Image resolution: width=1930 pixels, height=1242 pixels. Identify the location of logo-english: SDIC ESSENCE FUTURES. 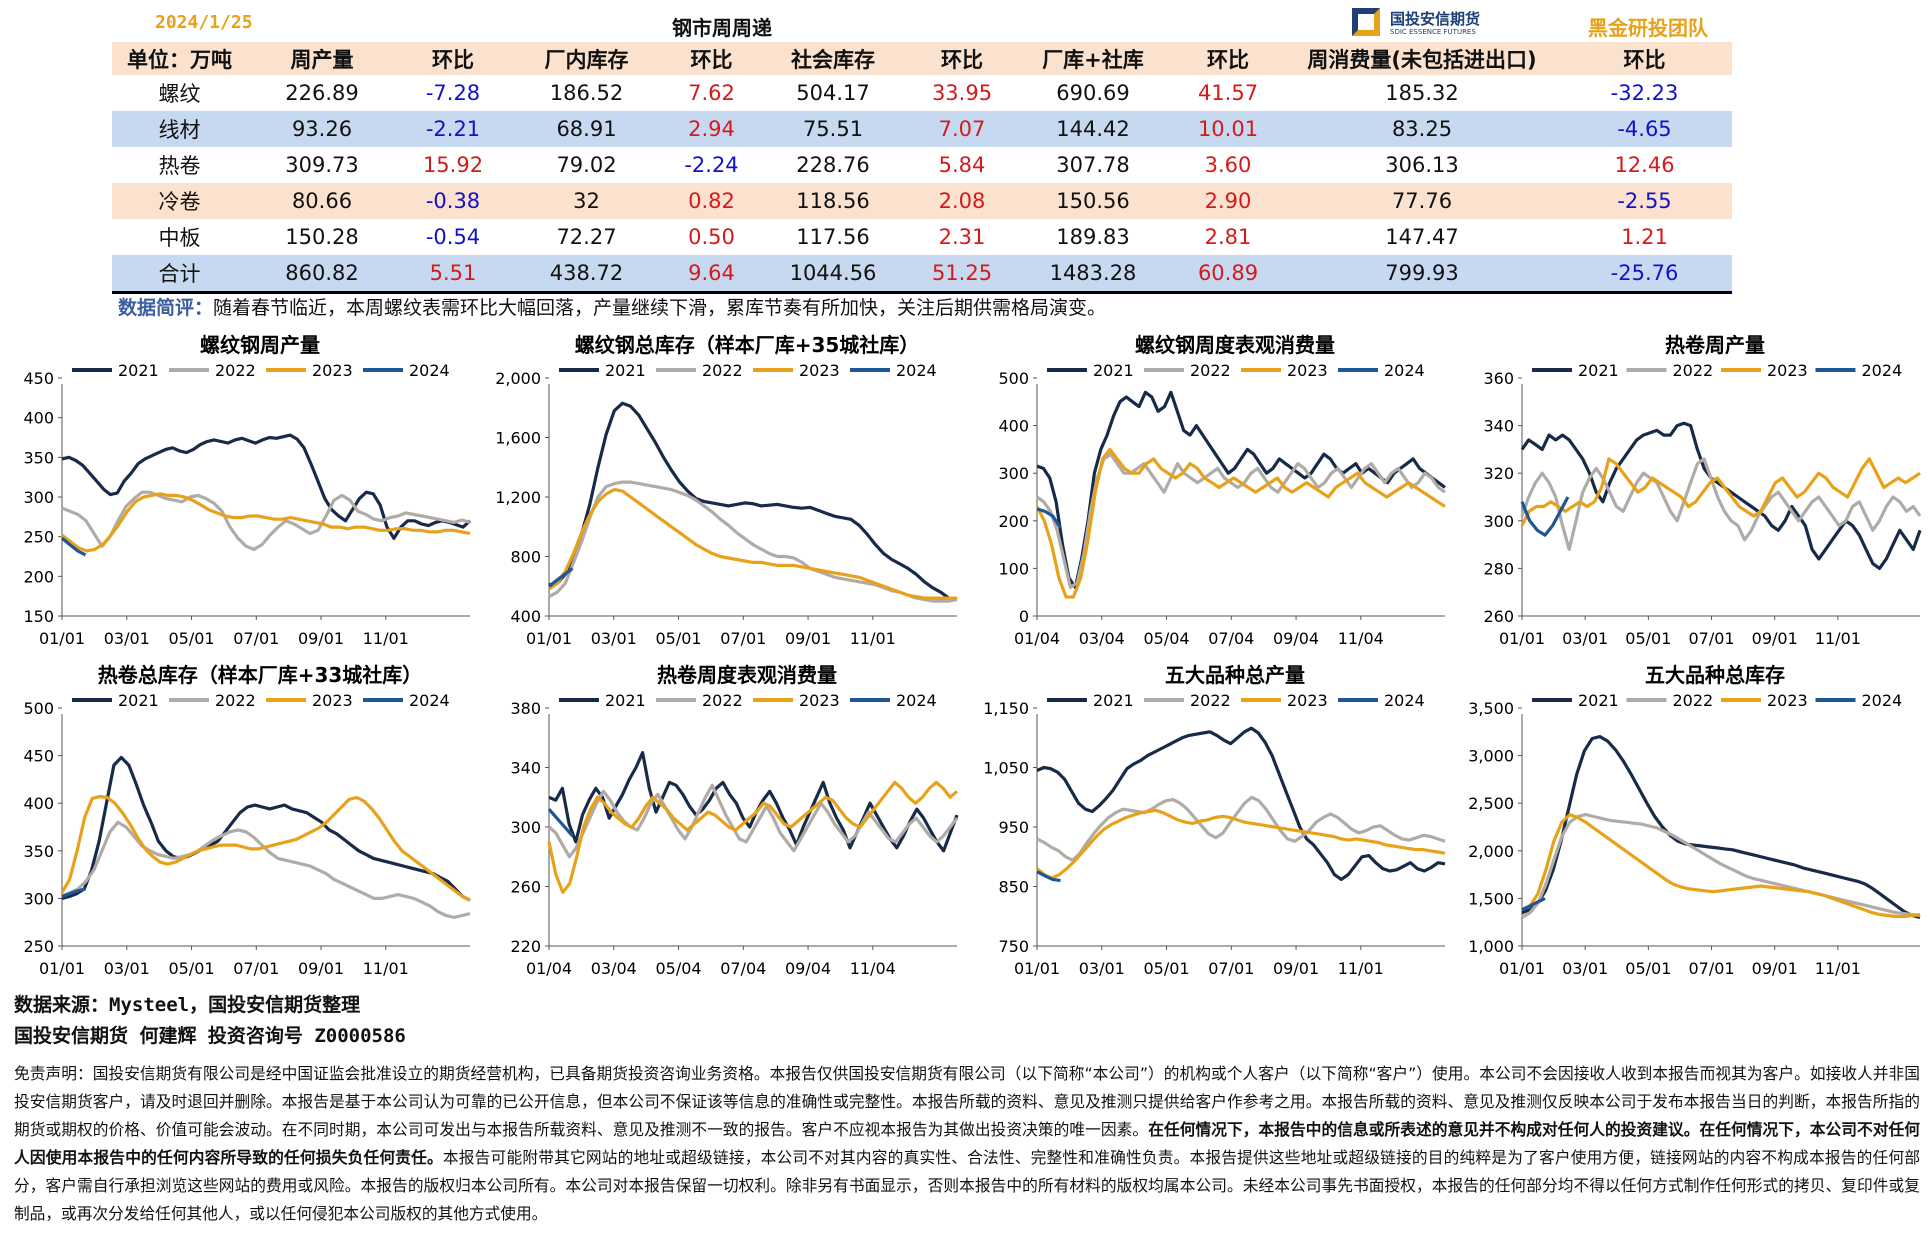
(1433, 32).